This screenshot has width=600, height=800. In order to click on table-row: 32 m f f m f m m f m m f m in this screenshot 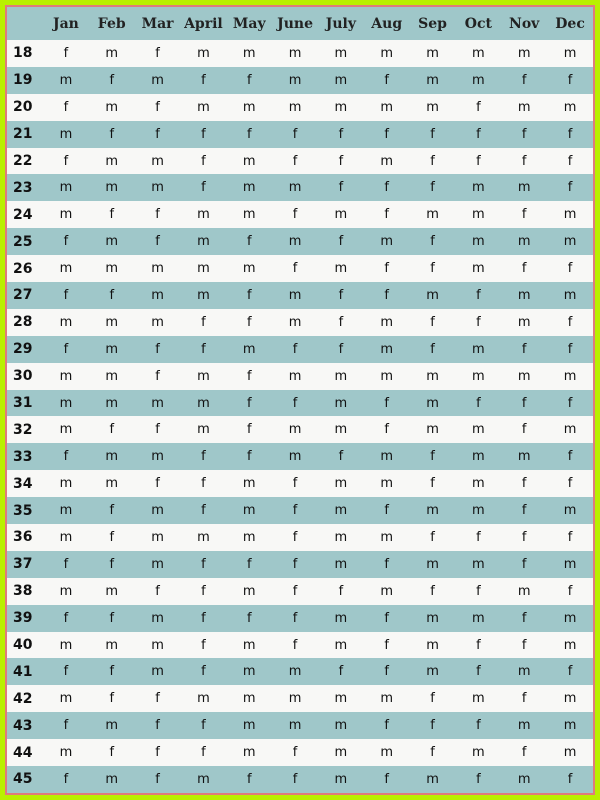, I will do `click(300, 430)`.